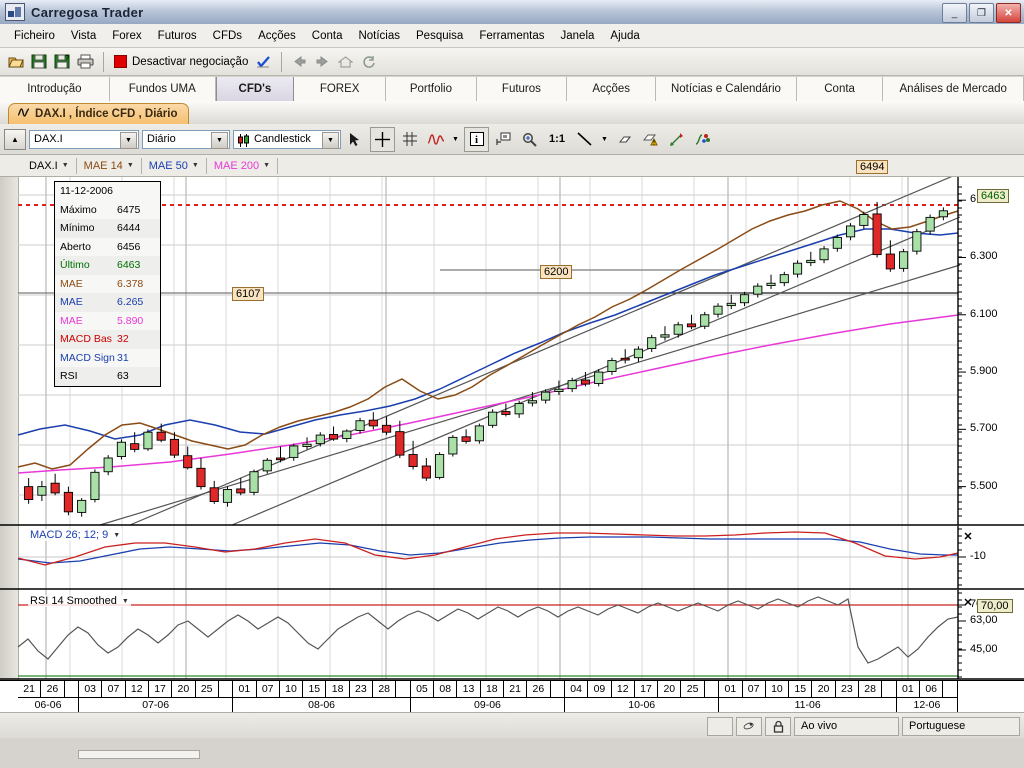 Image resolution: width=1024 pixels, height=768 pixels. Describe the element at coordinates (219, 140) in the screenshot. I see `chevron-down-icon-2: ▼` at that location.